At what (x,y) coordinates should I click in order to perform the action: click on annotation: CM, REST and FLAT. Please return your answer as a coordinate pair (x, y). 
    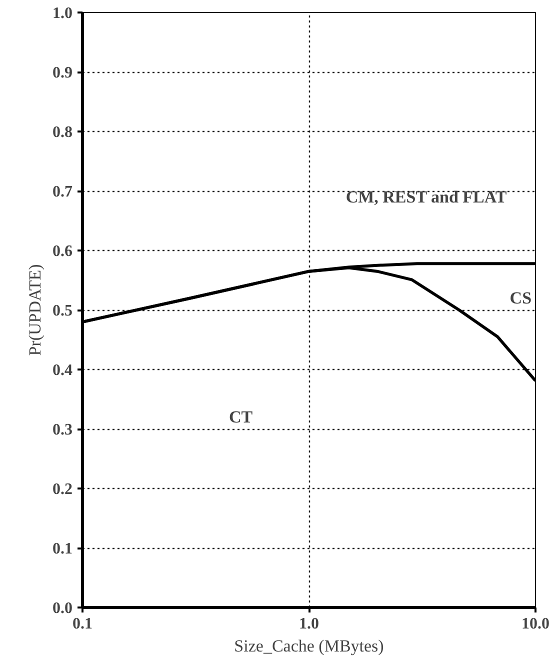
    Looking at the image, I should click on (427, 196).